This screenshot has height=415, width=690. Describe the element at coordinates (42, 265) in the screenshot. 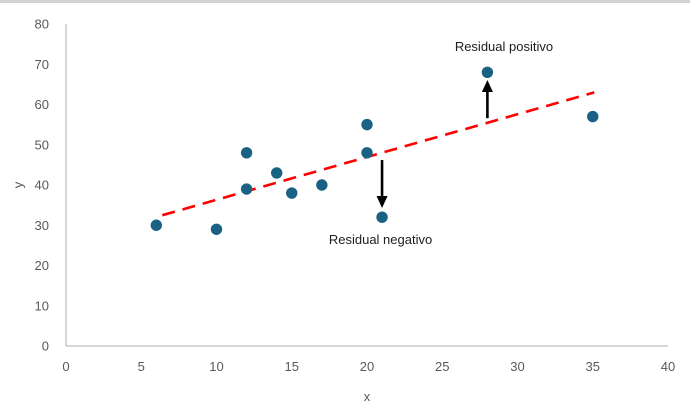

I see `y-tick-label: 20` at that location.